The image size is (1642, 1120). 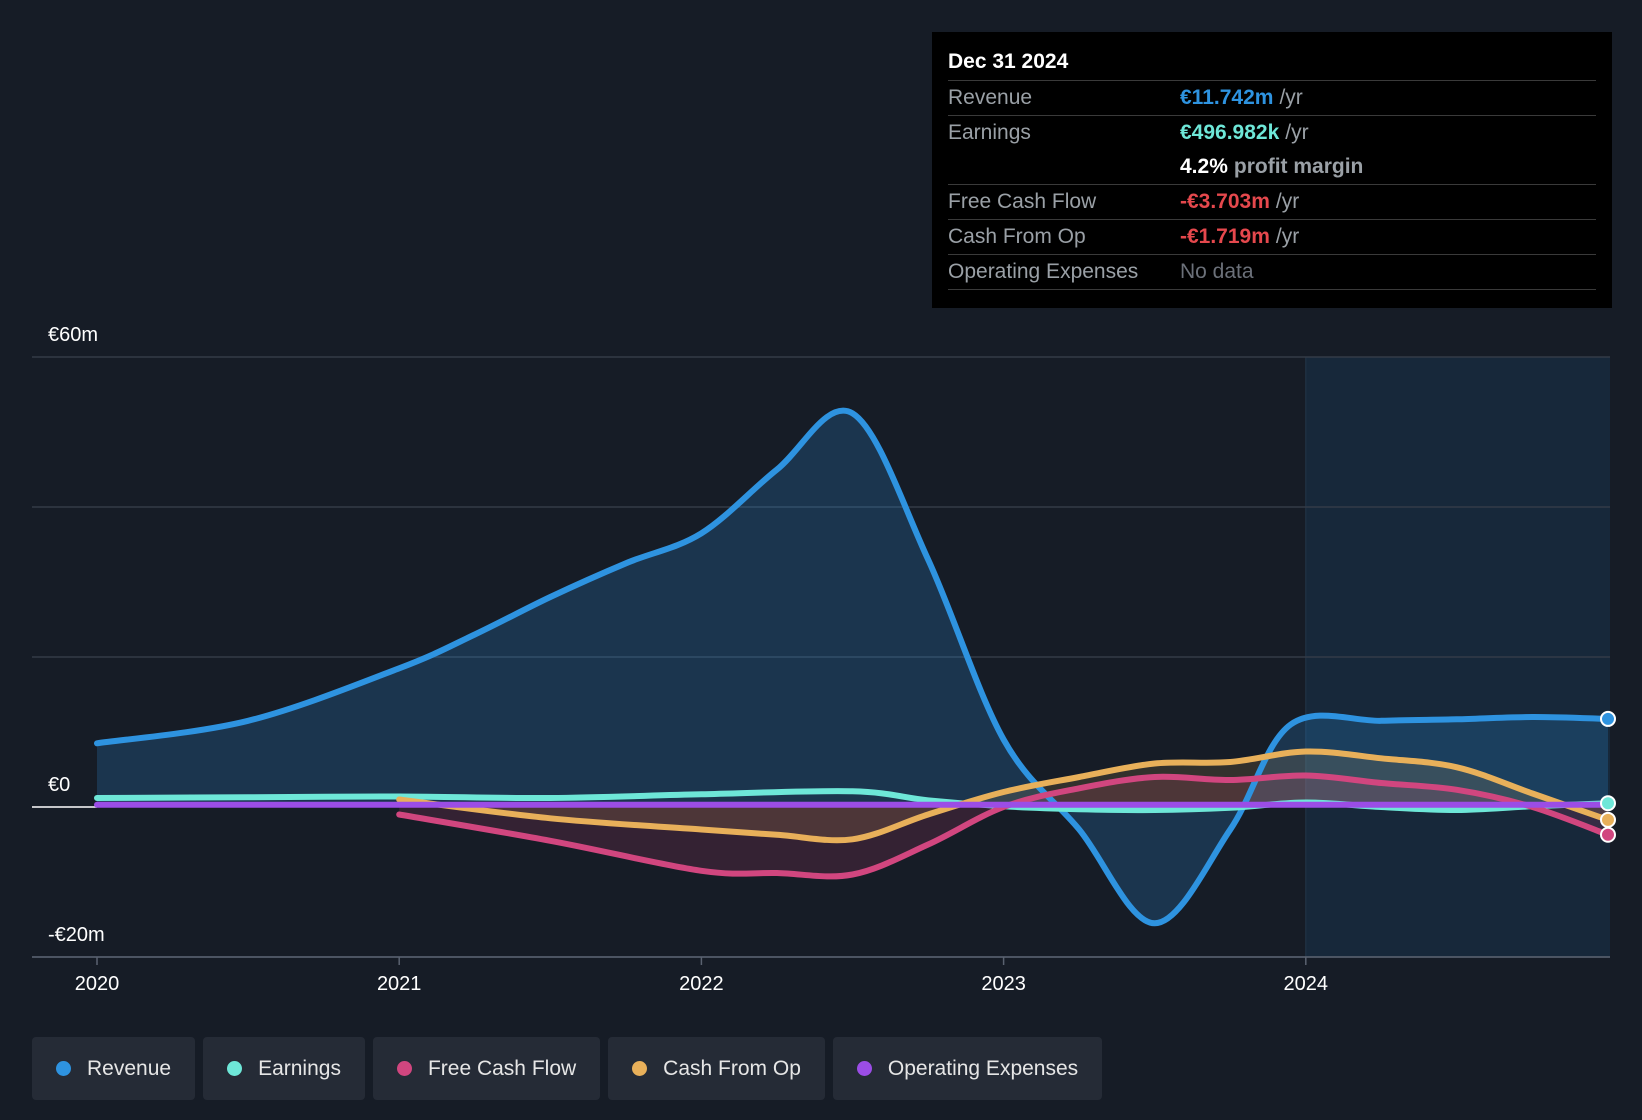 I want to click on free-cash-flow-dot-icon, so click(x=404, y=1068).